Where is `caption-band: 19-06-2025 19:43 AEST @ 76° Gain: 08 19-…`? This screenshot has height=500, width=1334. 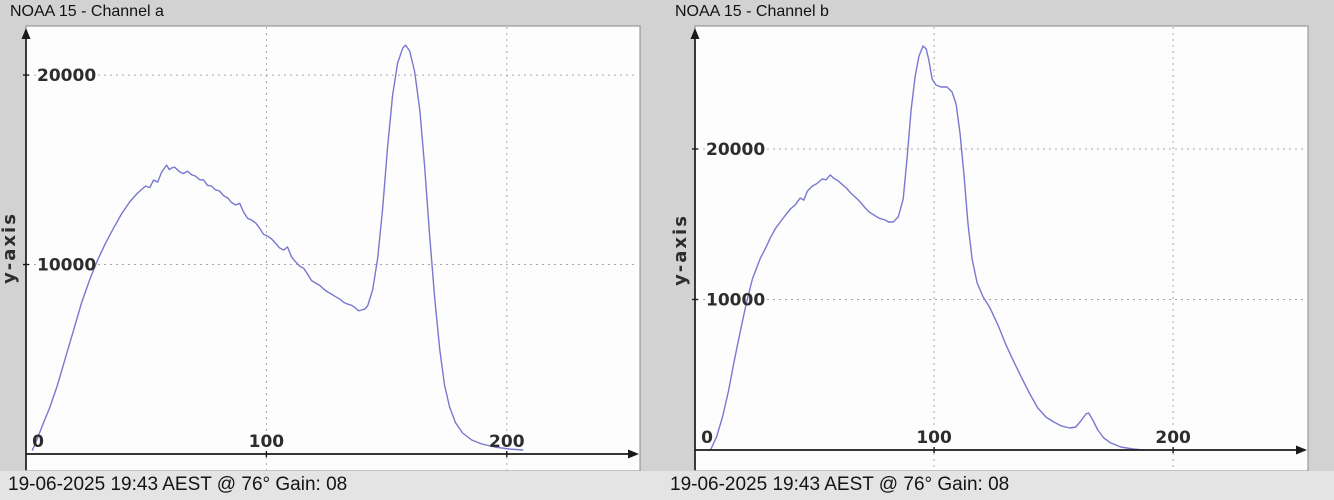
caption-band: 19-06-2025 19:43 AEST @ 76° Gain: 08 19-… is located at coordinates (667, 485).